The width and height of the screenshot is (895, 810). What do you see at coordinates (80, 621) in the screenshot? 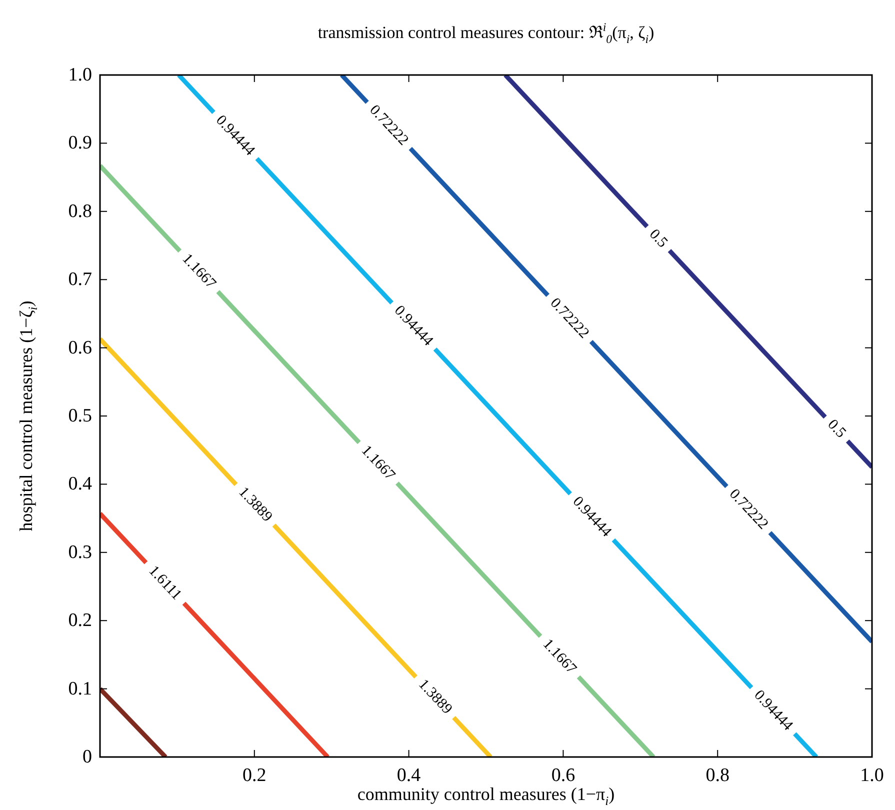
I see `y-tick-label: 0.2` at bounding box center [80, 621].